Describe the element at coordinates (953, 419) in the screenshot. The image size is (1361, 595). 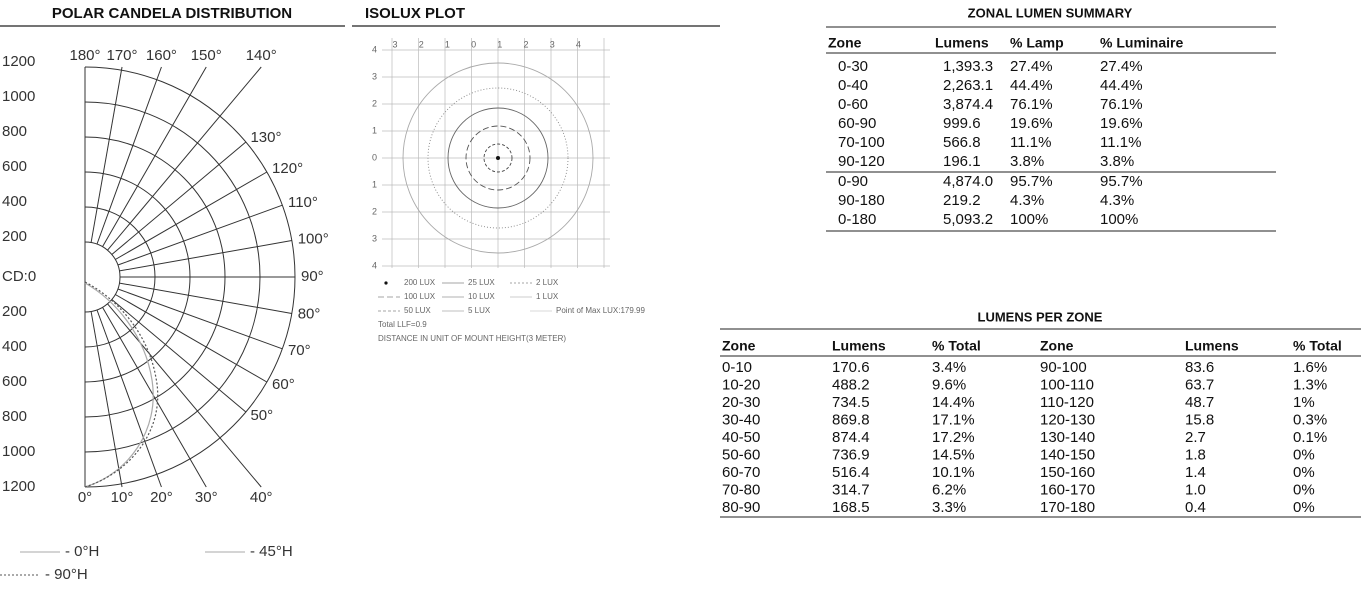
I see `table-cell: 17.1%` at that location.